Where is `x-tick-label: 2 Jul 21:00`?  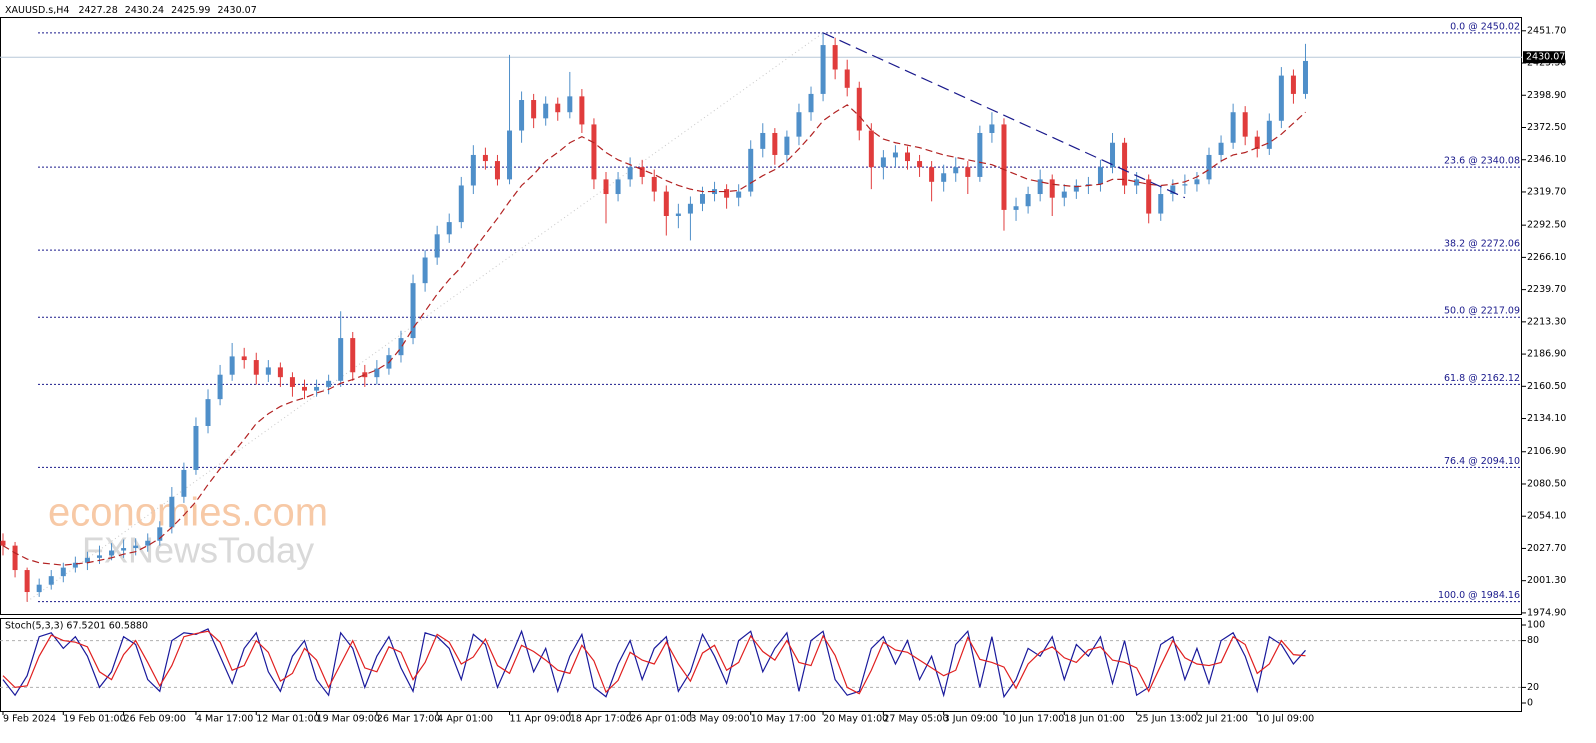
x-tick-label: 2 Jul 21:00 is located at coordinates (1222, 719).